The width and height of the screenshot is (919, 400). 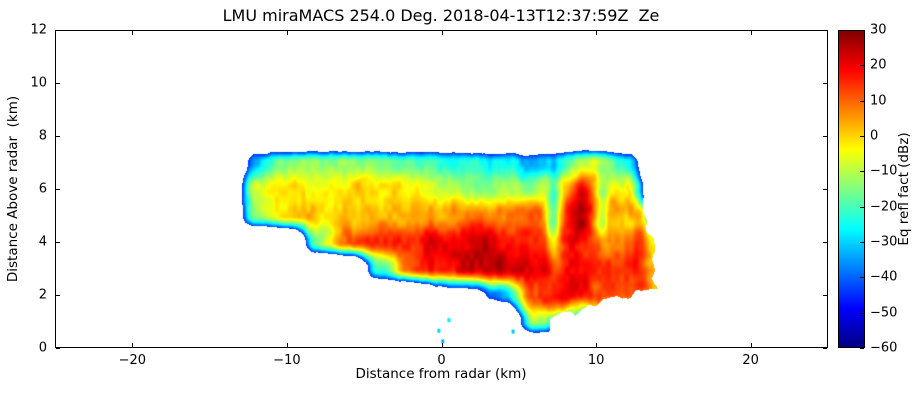 I want to click on colorbar-tick-label: −40, so click(x=884, y=277).